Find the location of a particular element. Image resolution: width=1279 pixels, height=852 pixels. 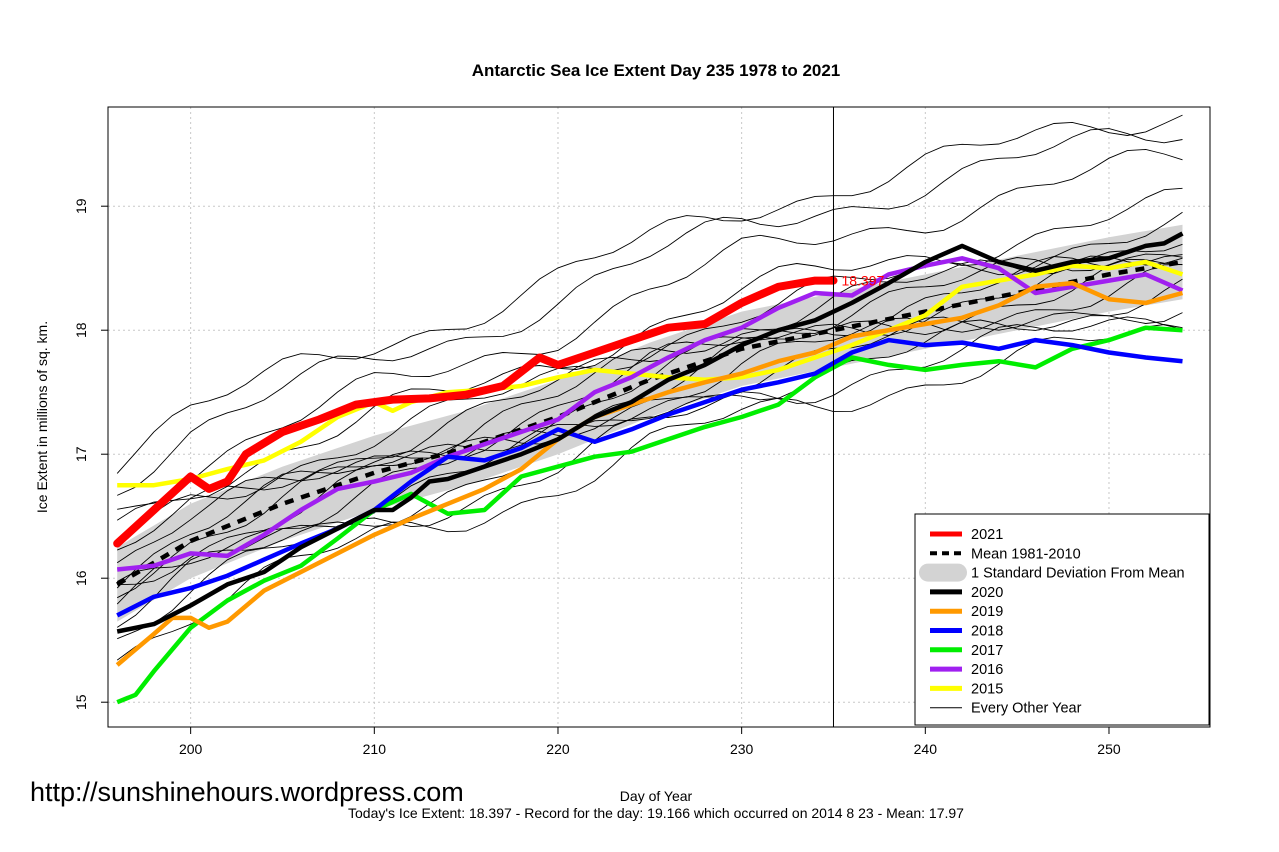

legend-label: 2018 is located at coordinates (987, 632).